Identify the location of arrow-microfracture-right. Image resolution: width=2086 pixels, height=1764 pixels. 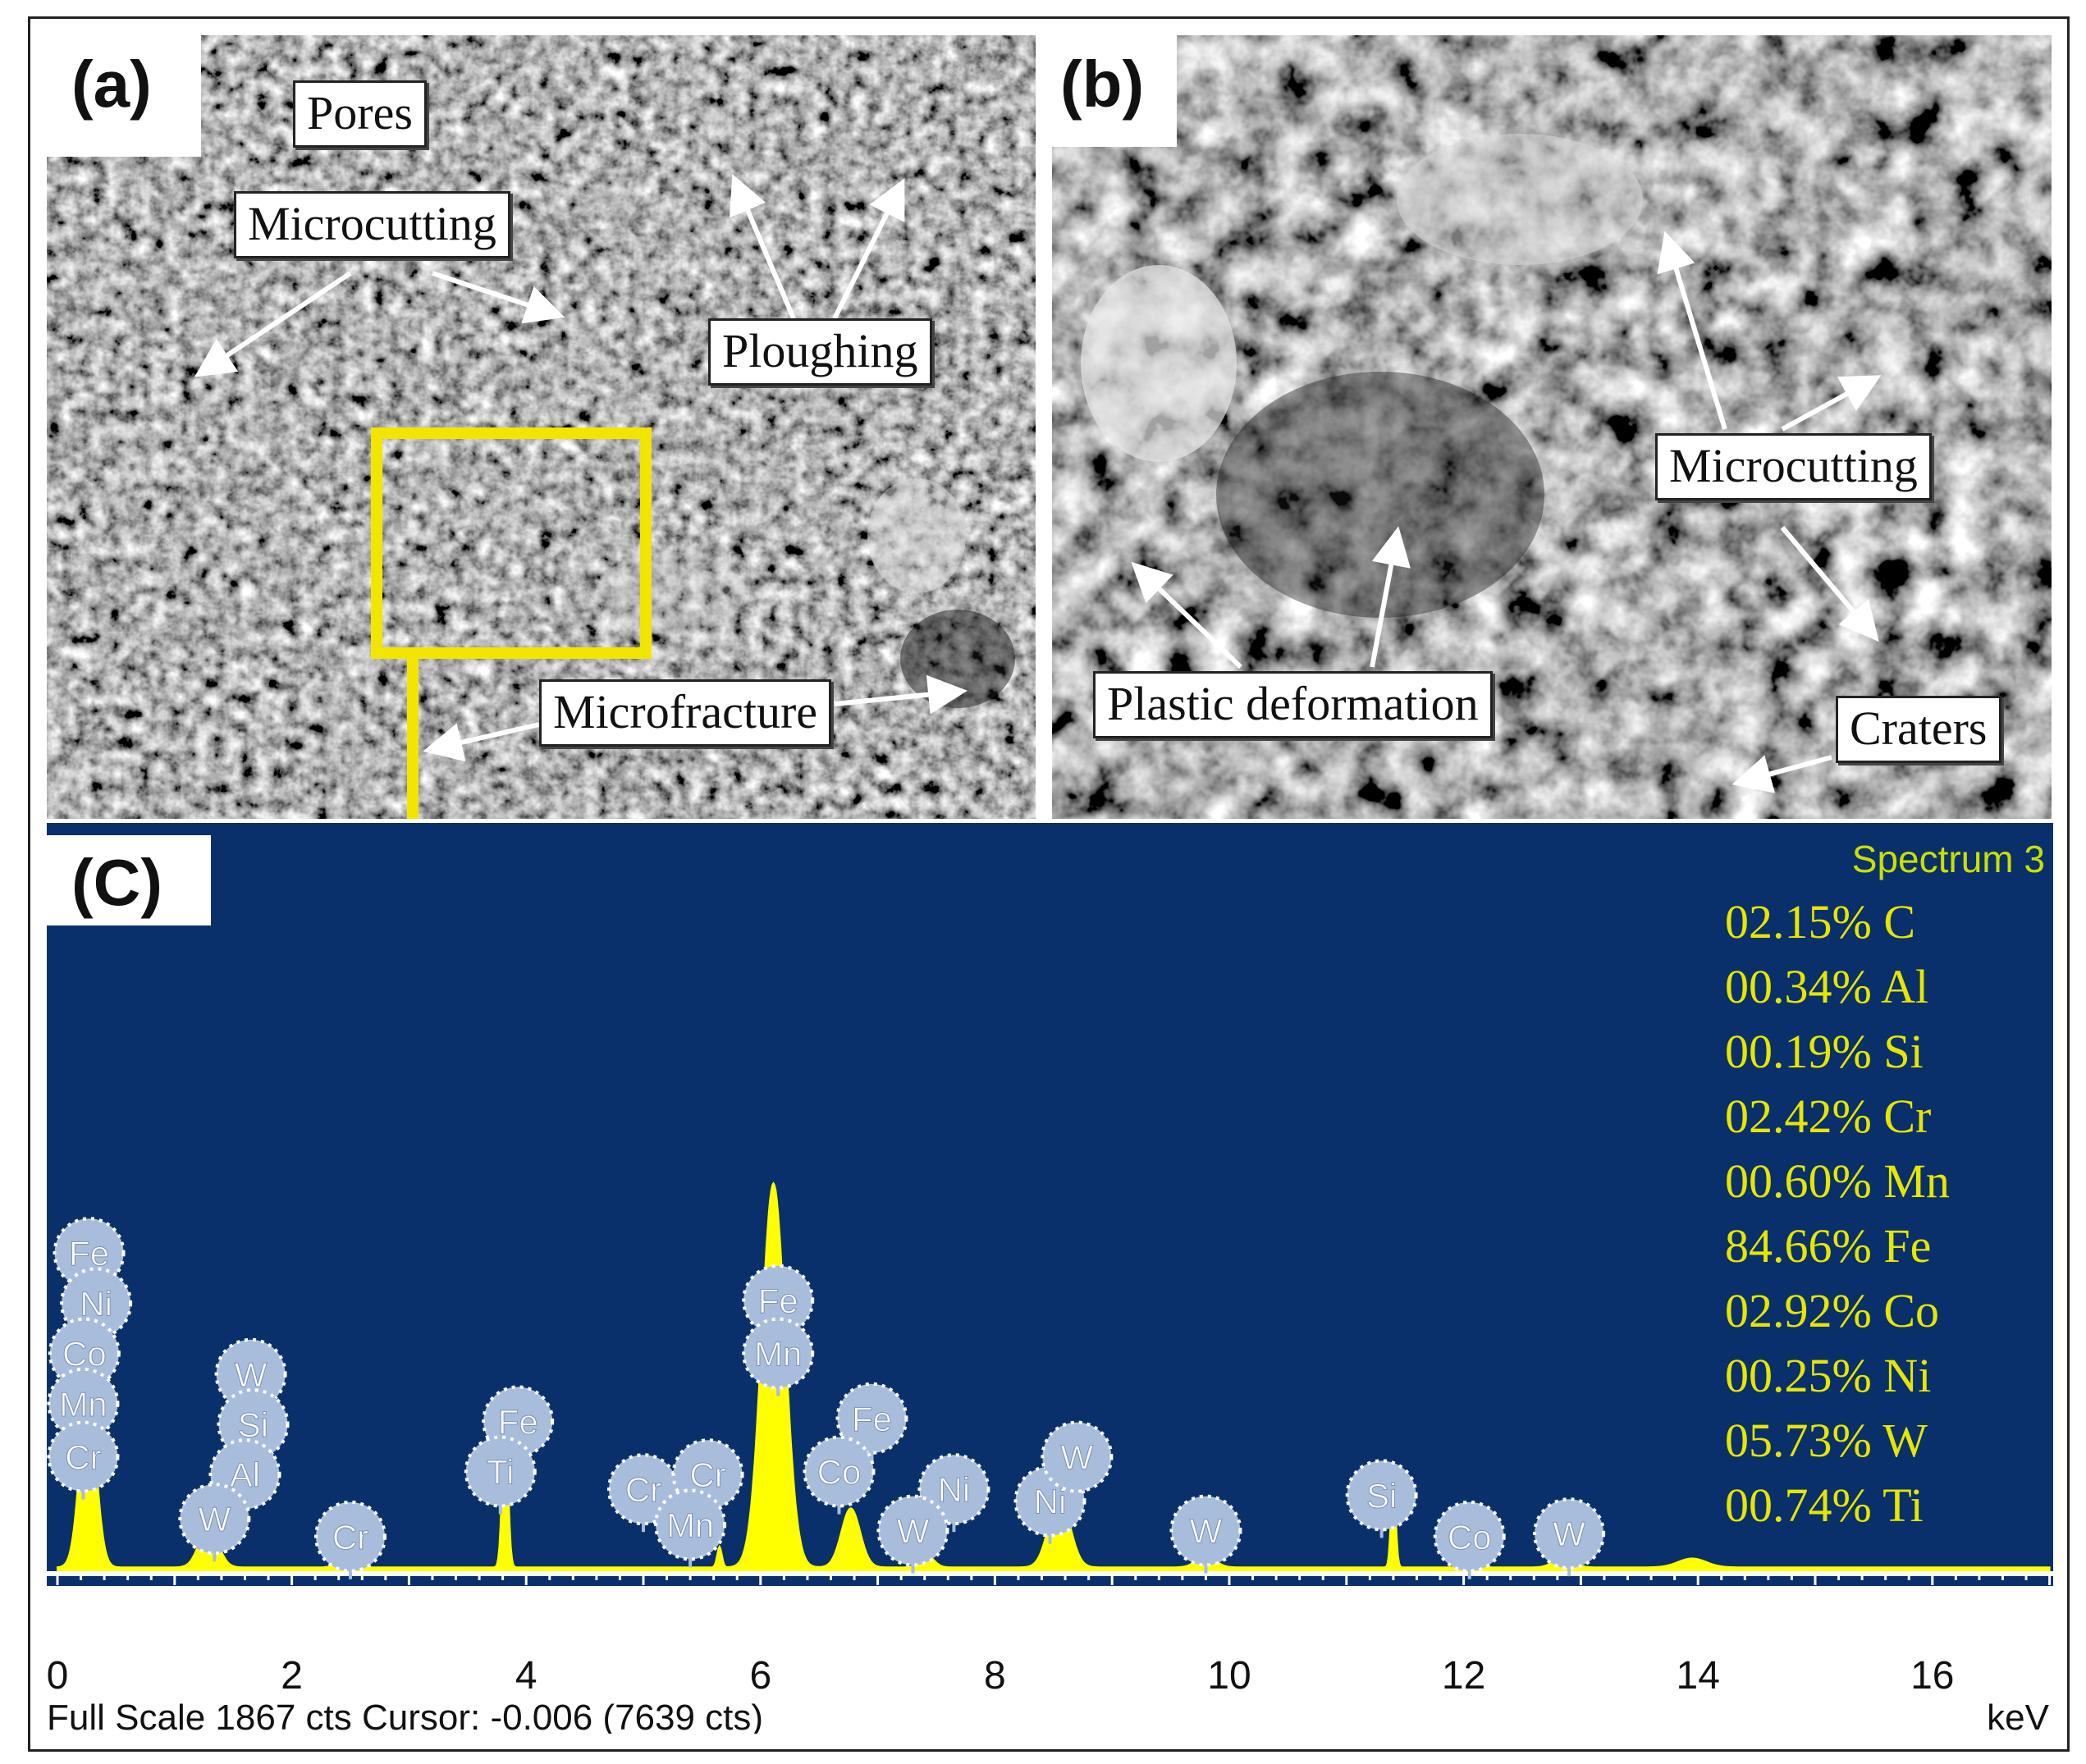
(901, 694).